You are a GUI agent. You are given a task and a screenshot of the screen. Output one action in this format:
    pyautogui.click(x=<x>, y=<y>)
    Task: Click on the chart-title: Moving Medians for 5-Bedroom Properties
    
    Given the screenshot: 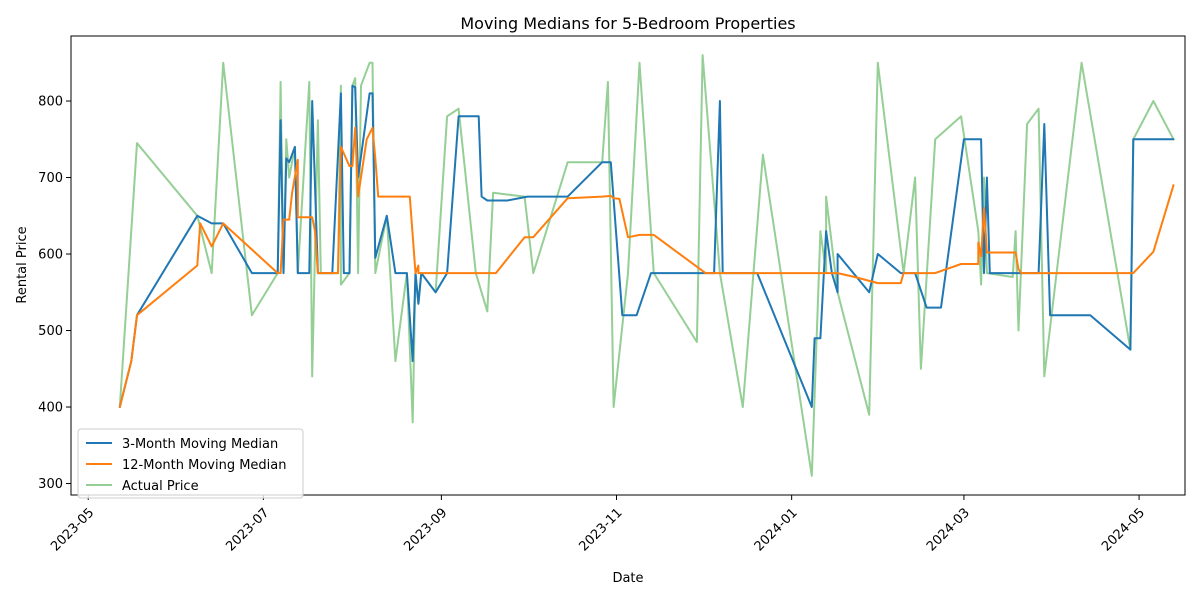 What is the action you would take?
    pyautogui.click(x=627, y=23)
    